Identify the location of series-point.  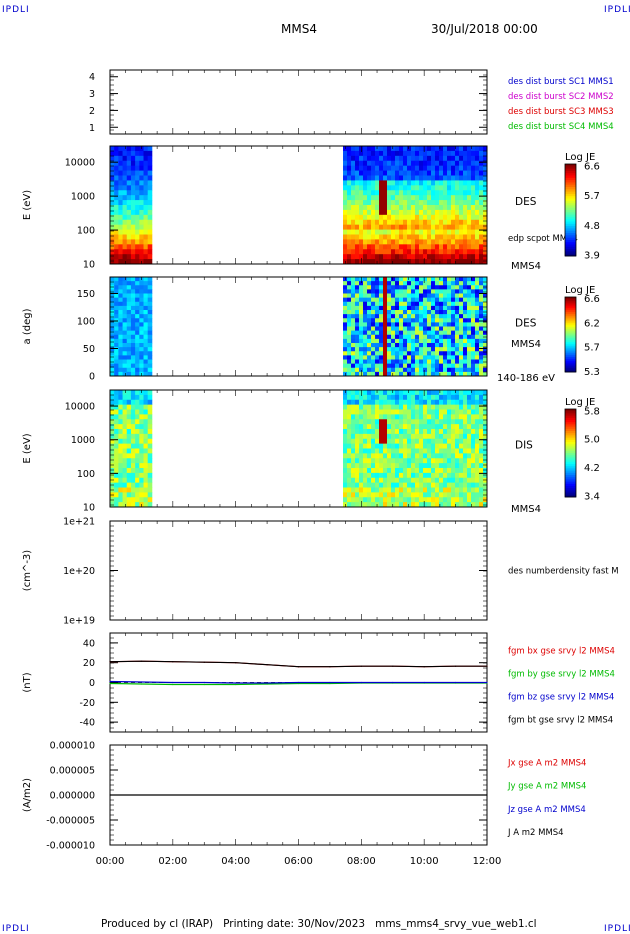
(110, 683).